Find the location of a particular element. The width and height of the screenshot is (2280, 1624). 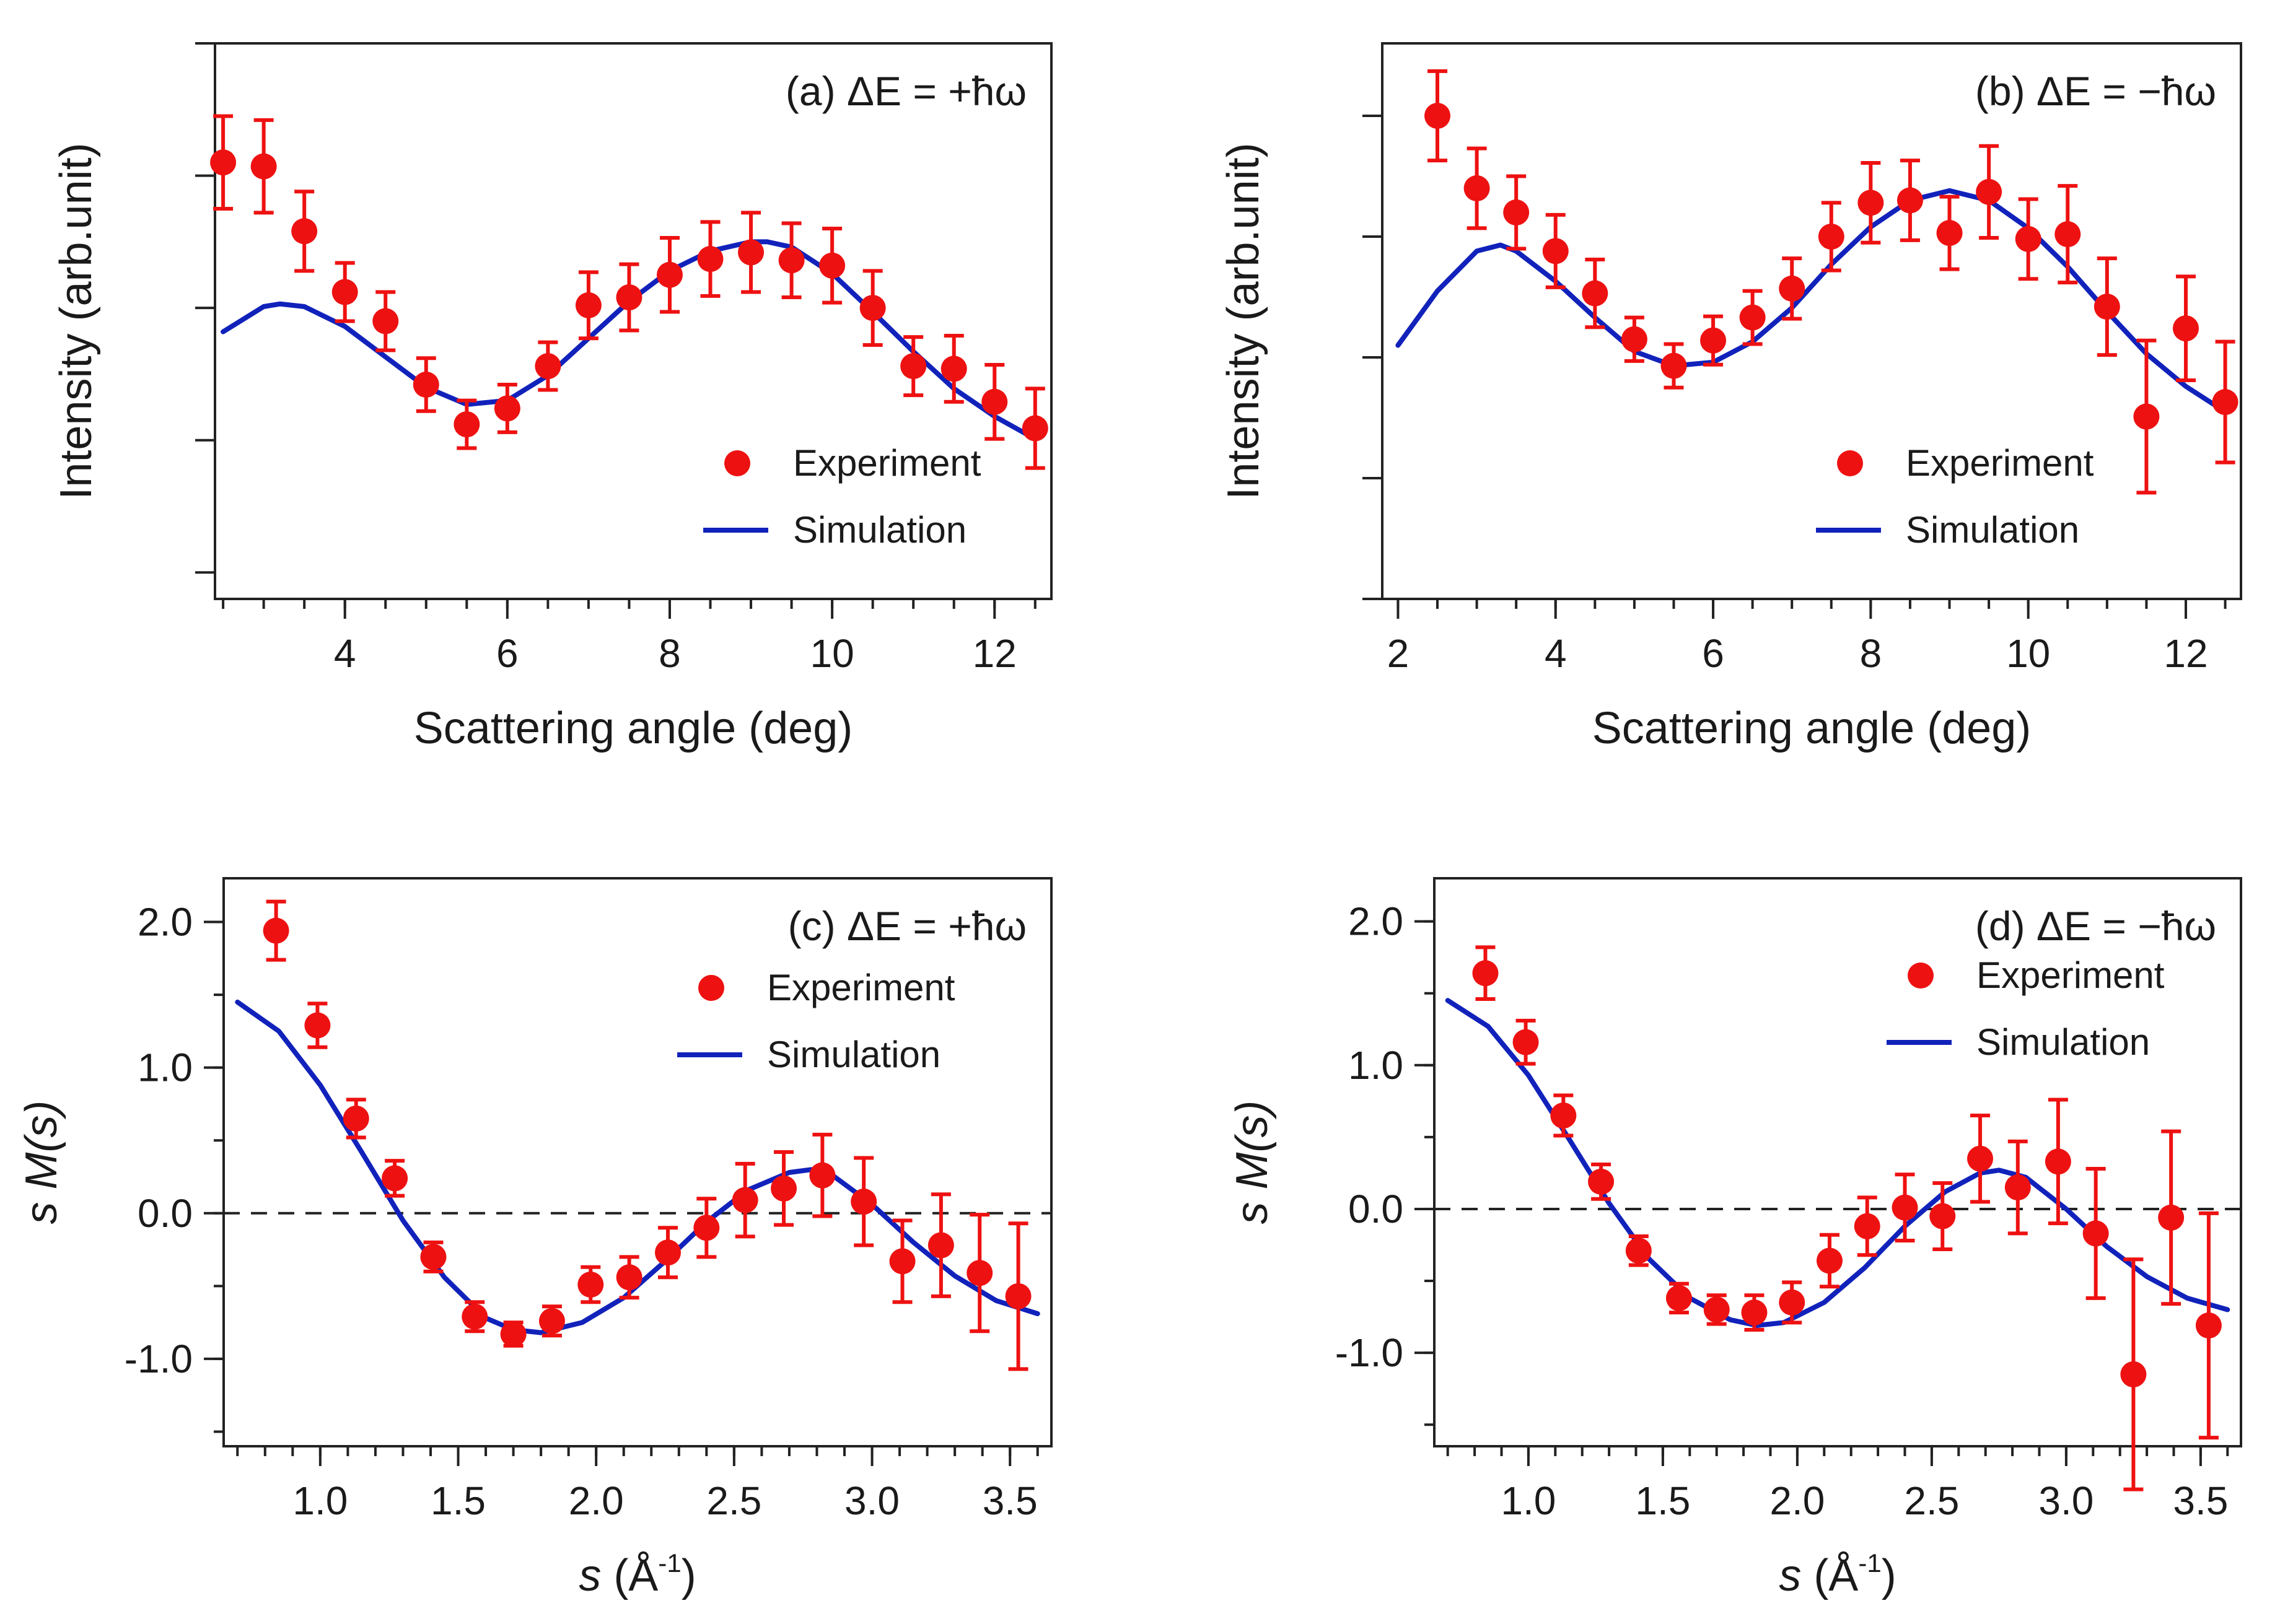

panel-label: (a) ΔE = +ħω is located at coordinates (906, 91).